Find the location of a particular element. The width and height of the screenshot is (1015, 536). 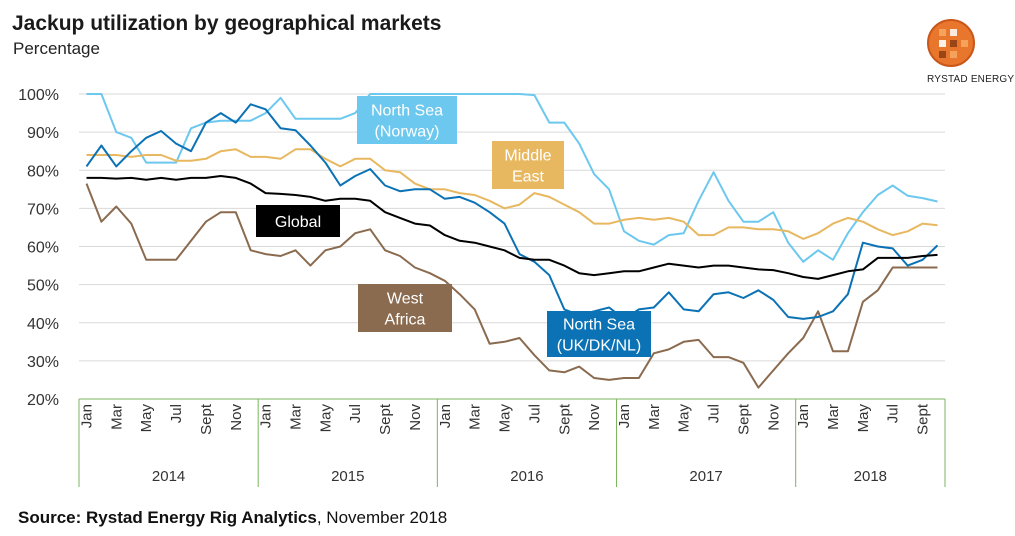

annotation-label: (UK/DK/NL) is located at coordinates (599, 346).